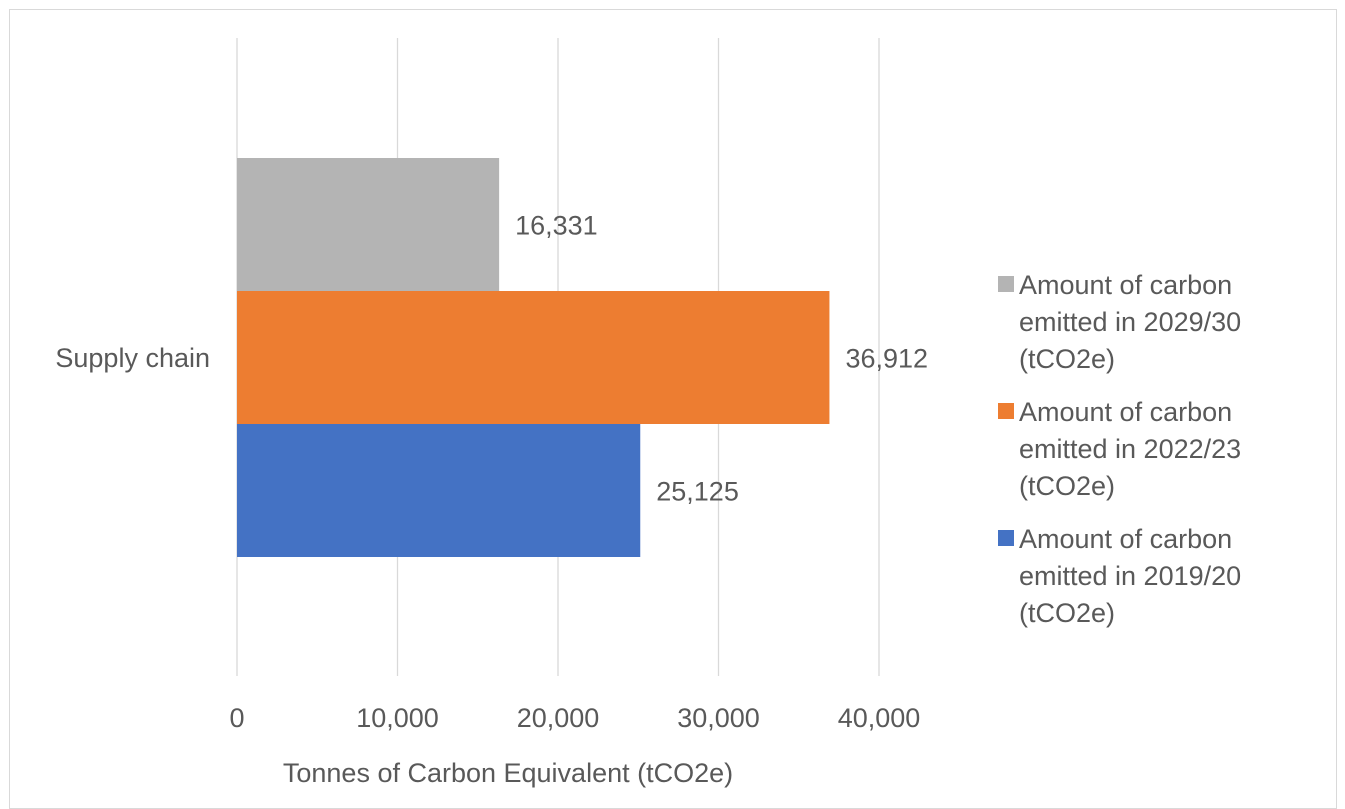 The width and height of the screenshot is (1345, 809). I want to click on data-label-series-2: 16,331, so click(556, 226).